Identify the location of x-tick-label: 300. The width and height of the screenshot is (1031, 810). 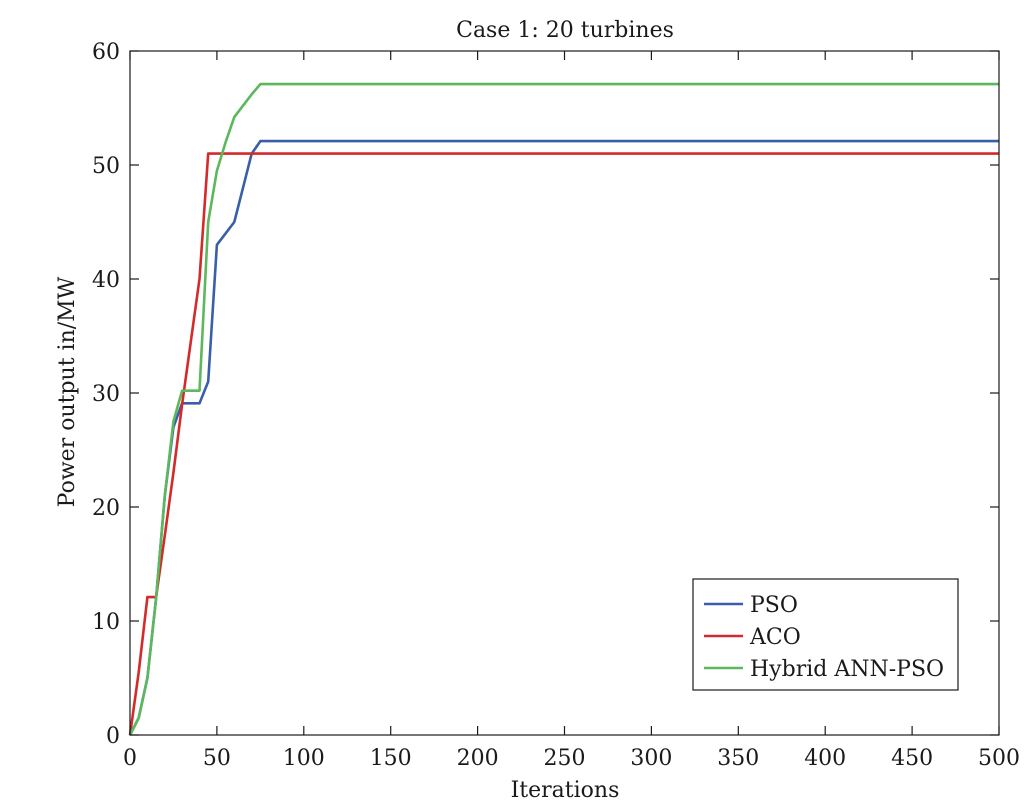
(651, 758).